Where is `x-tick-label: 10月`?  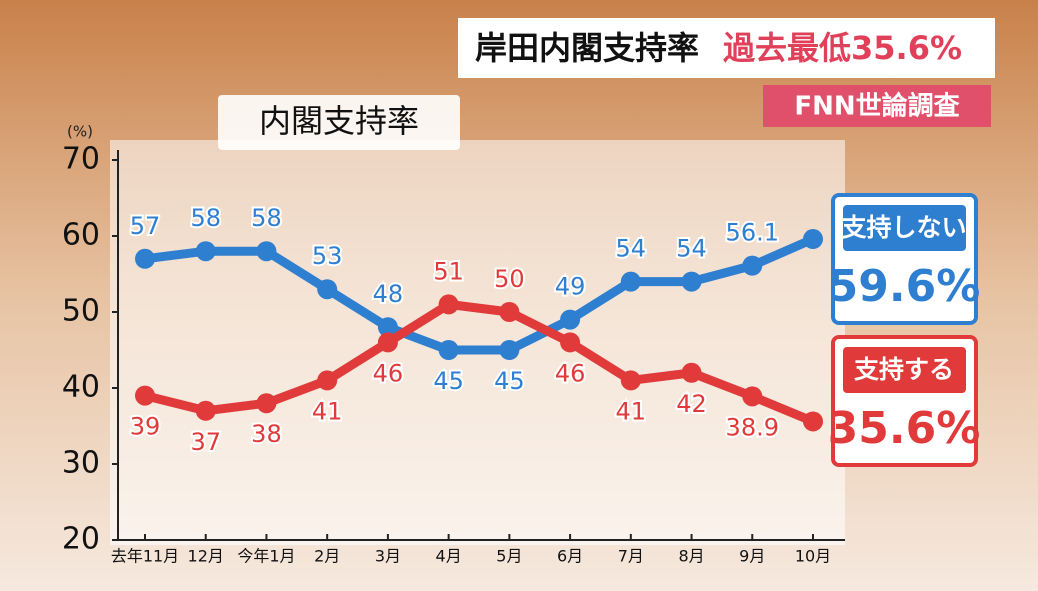 x-tick-label: 10月 is located at coordinates (813, 556).